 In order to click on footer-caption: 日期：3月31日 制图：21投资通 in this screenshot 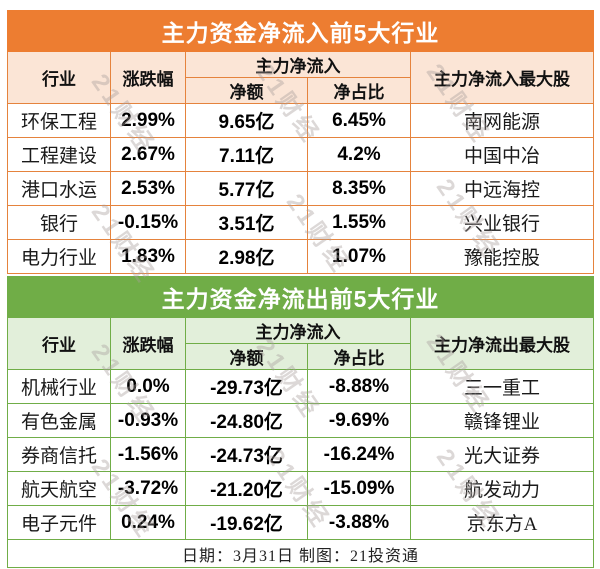, I will do `click(300, 553)`.